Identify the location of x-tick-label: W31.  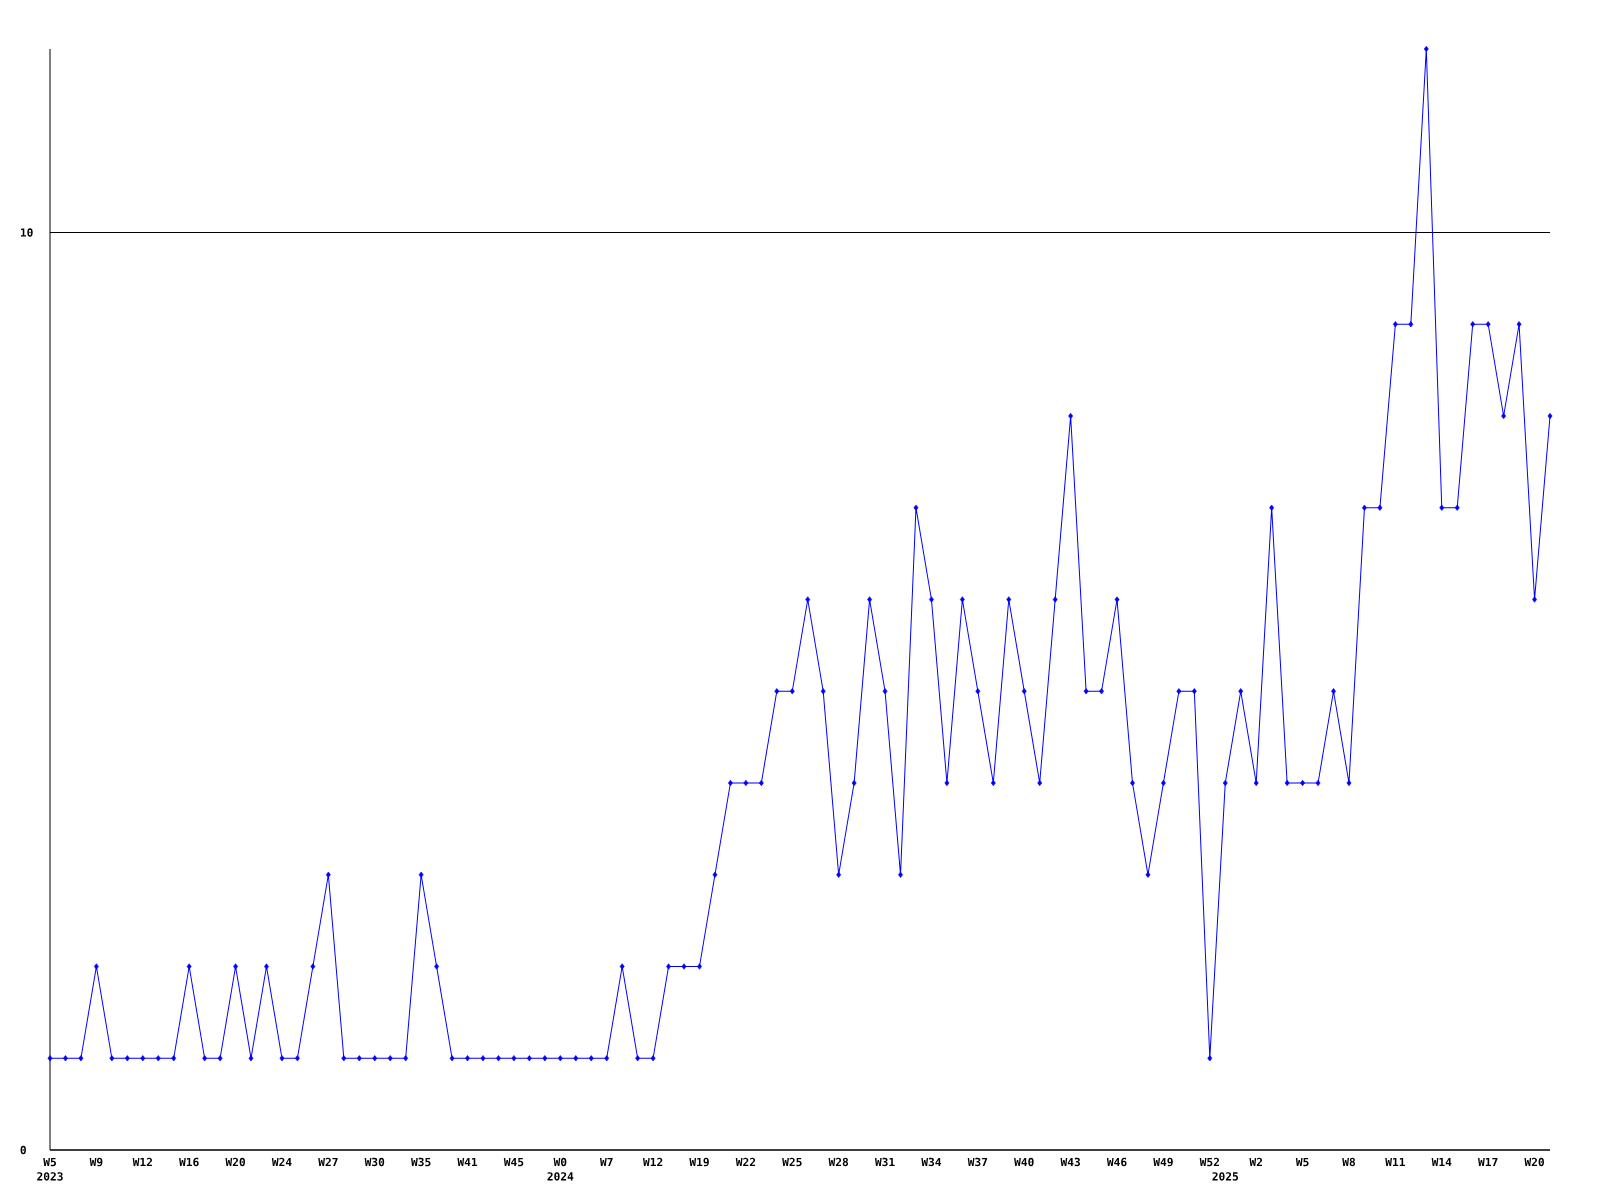
(884, 1162).